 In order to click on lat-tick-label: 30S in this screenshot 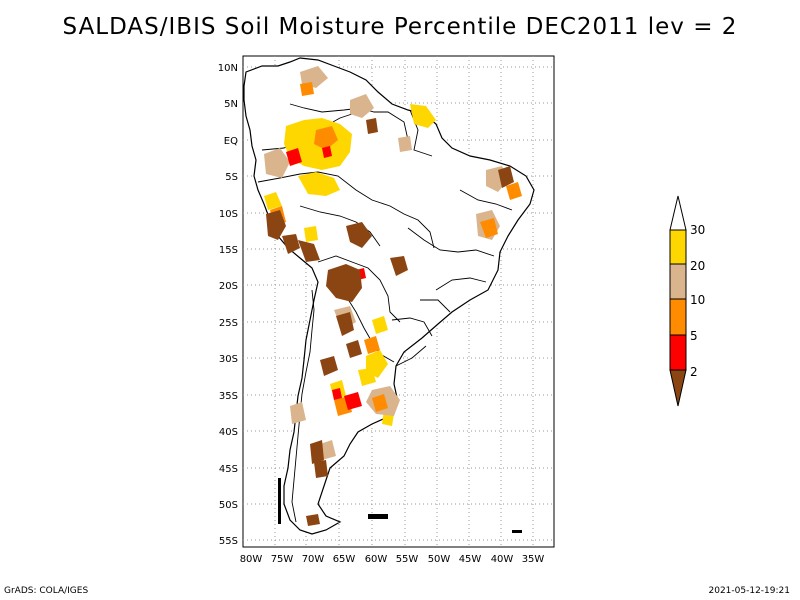, I will do `click(228, 359)`.